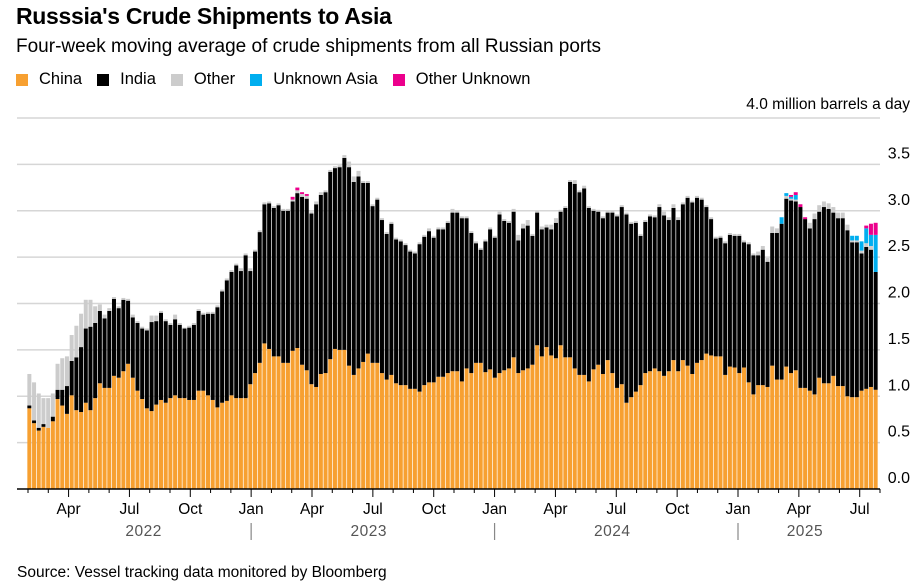  I want to click on legend-label: Unknown Asia, so click(325, 79).